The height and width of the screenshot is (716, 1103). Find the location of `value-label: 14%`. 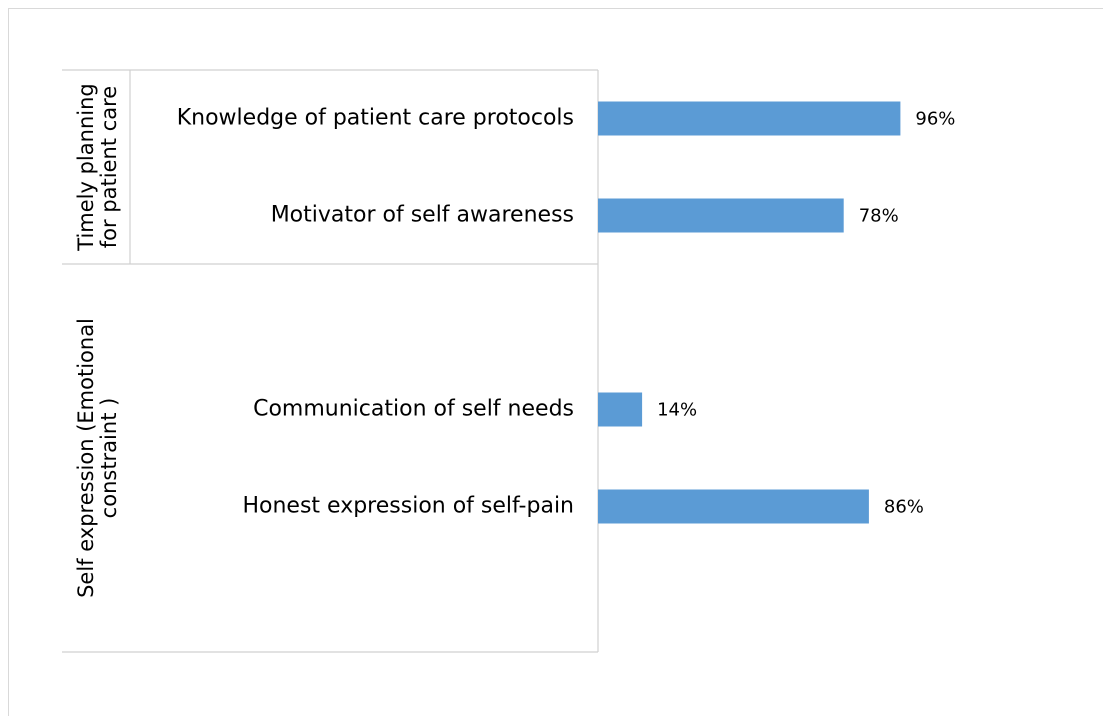

value-label: 14% is located at coordinates (677, 410).